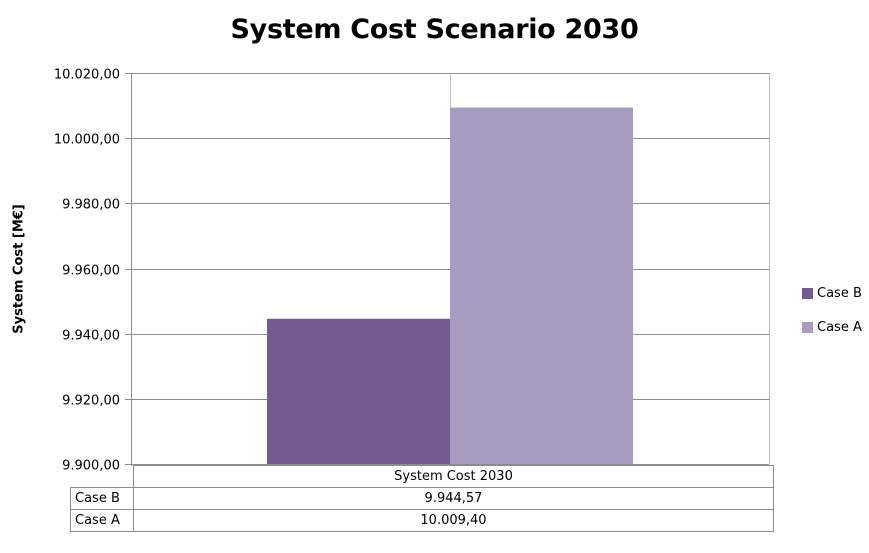 The height and width of the screenshot is (553, 869). What do you see at coordinates (102, 520) in the screenshot?
I see `data-table-row-label: Case A` at bounding box center [102, 520].